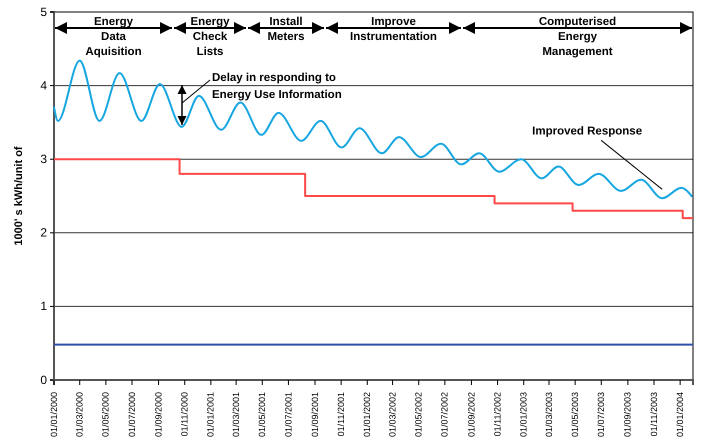  Describe the element at coordinates (44, 159) in the screenshot. I see `y-tick-label: 3` at that location.